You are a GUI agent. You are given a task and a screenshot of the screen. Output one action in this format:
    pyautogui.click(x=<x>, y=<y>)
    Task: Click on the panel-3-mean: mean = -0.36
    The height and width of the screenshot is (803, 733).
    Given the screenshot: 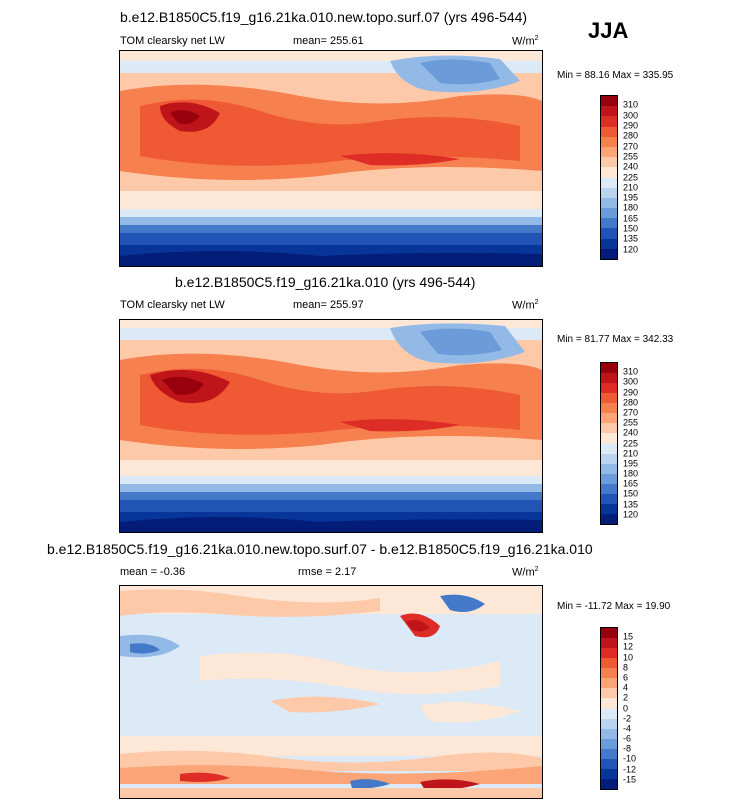 What is the action you would take?
    pyautogui.click(x=153, y=572)
    